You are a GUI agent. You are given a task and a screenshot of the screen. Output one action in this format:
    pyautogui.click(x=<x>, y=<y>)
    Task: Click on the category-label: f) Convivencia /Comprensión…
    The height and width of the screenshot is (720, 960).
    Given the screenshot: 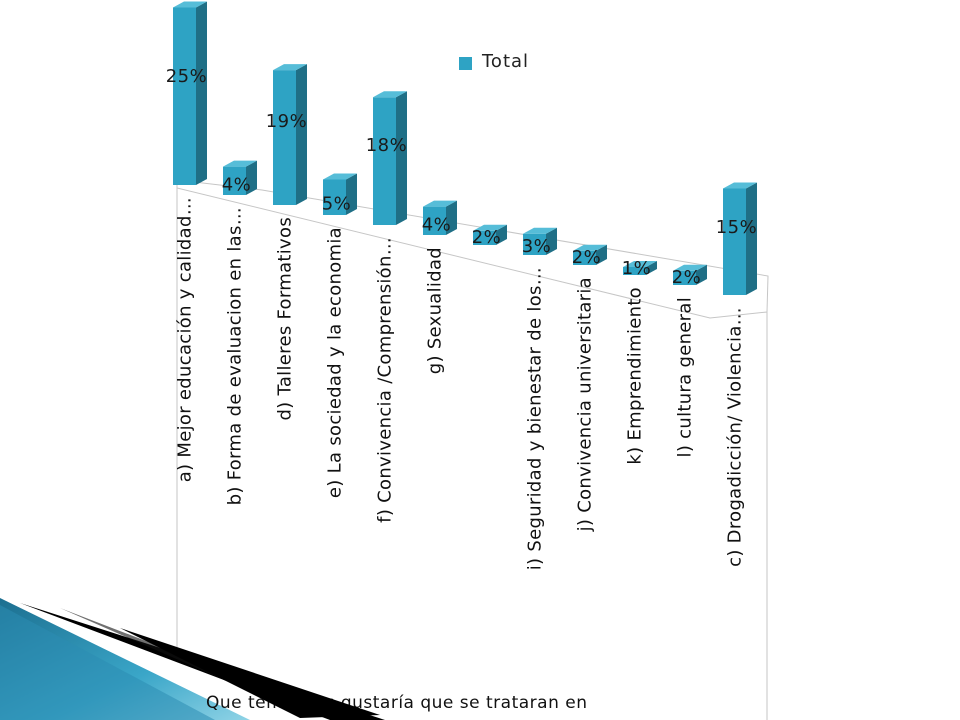 What is the action you would take?
    pyautogui.click(x=385, y=380)
    